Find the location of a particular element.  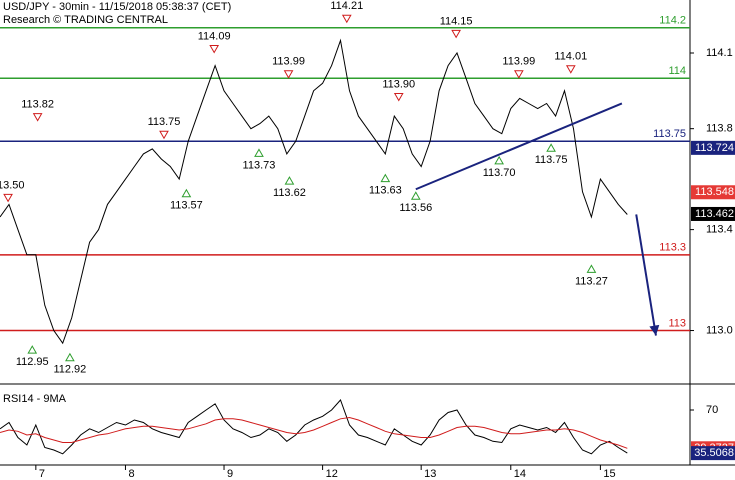

x-tick-label: 8 is located at coordinates (131, 474).